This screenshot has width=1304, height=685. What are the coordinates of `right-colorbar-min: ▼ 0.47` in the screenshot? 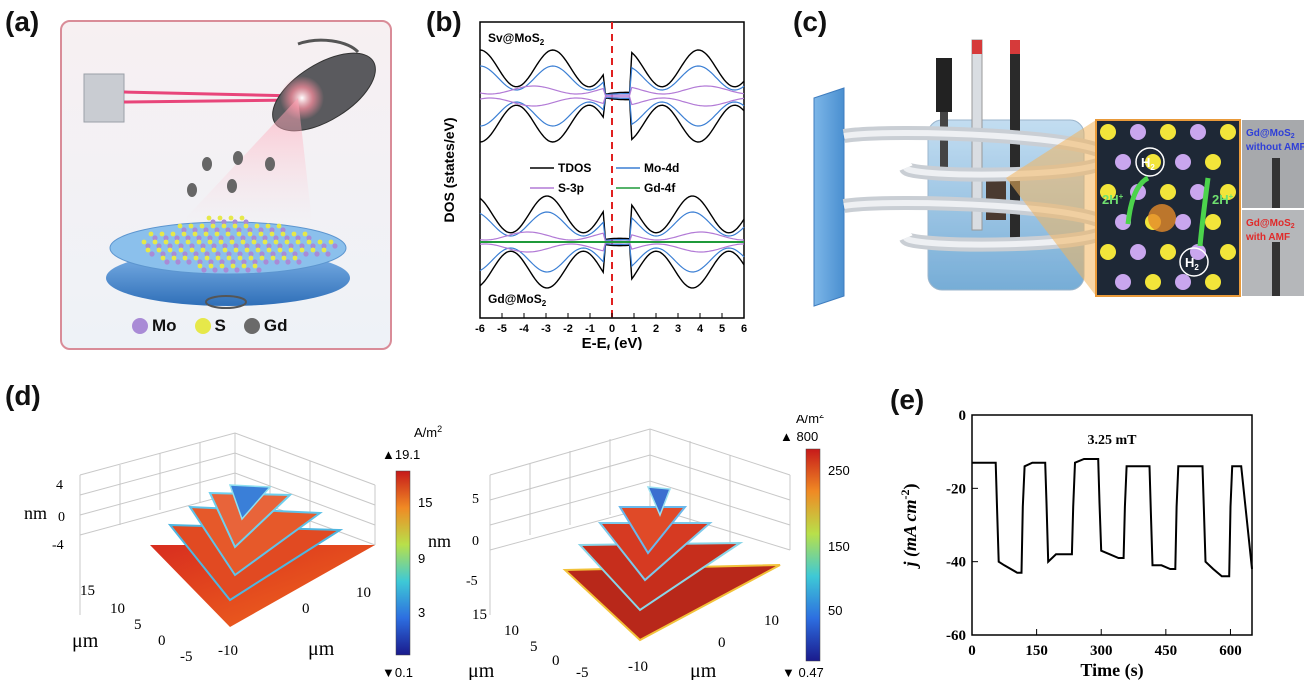 It's located at (803, 672).